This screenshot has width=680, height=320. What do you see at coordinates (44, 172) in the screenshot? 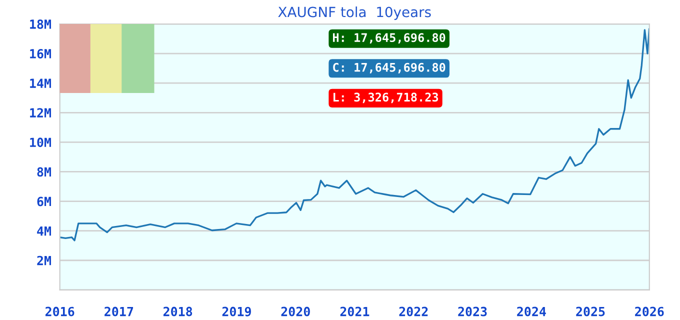
I see `y-tick-label: 8M` at bounding box center [44, 172].